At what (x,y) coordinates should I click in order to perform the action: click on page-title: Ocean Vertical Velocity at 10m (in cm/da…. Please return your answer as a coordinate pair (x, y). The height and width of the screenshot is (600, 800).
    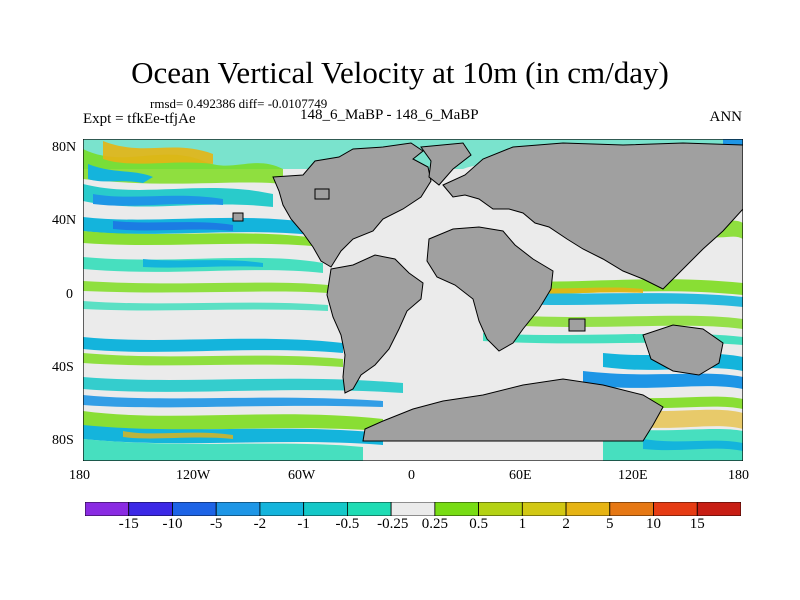
    Looking at the image, I should click on (400, 72).